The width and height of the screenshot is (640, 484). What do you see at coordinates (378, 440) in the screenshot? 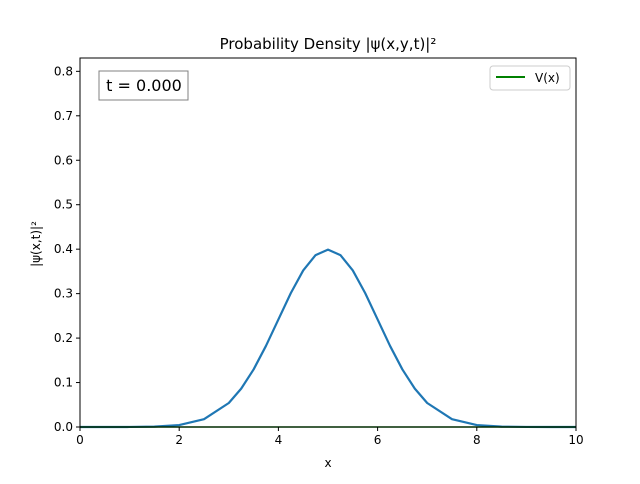
I see `x-tick-label: 6` at bounding box center [378, 440].